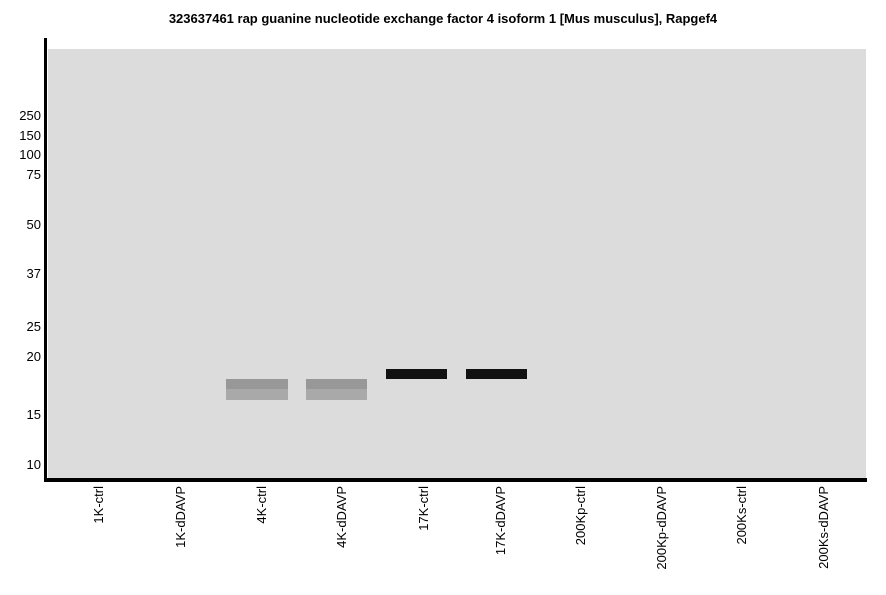  Describe the element at coordinates (416, 374) in the screenshot. I see `band-17K-ctrl` at that location.